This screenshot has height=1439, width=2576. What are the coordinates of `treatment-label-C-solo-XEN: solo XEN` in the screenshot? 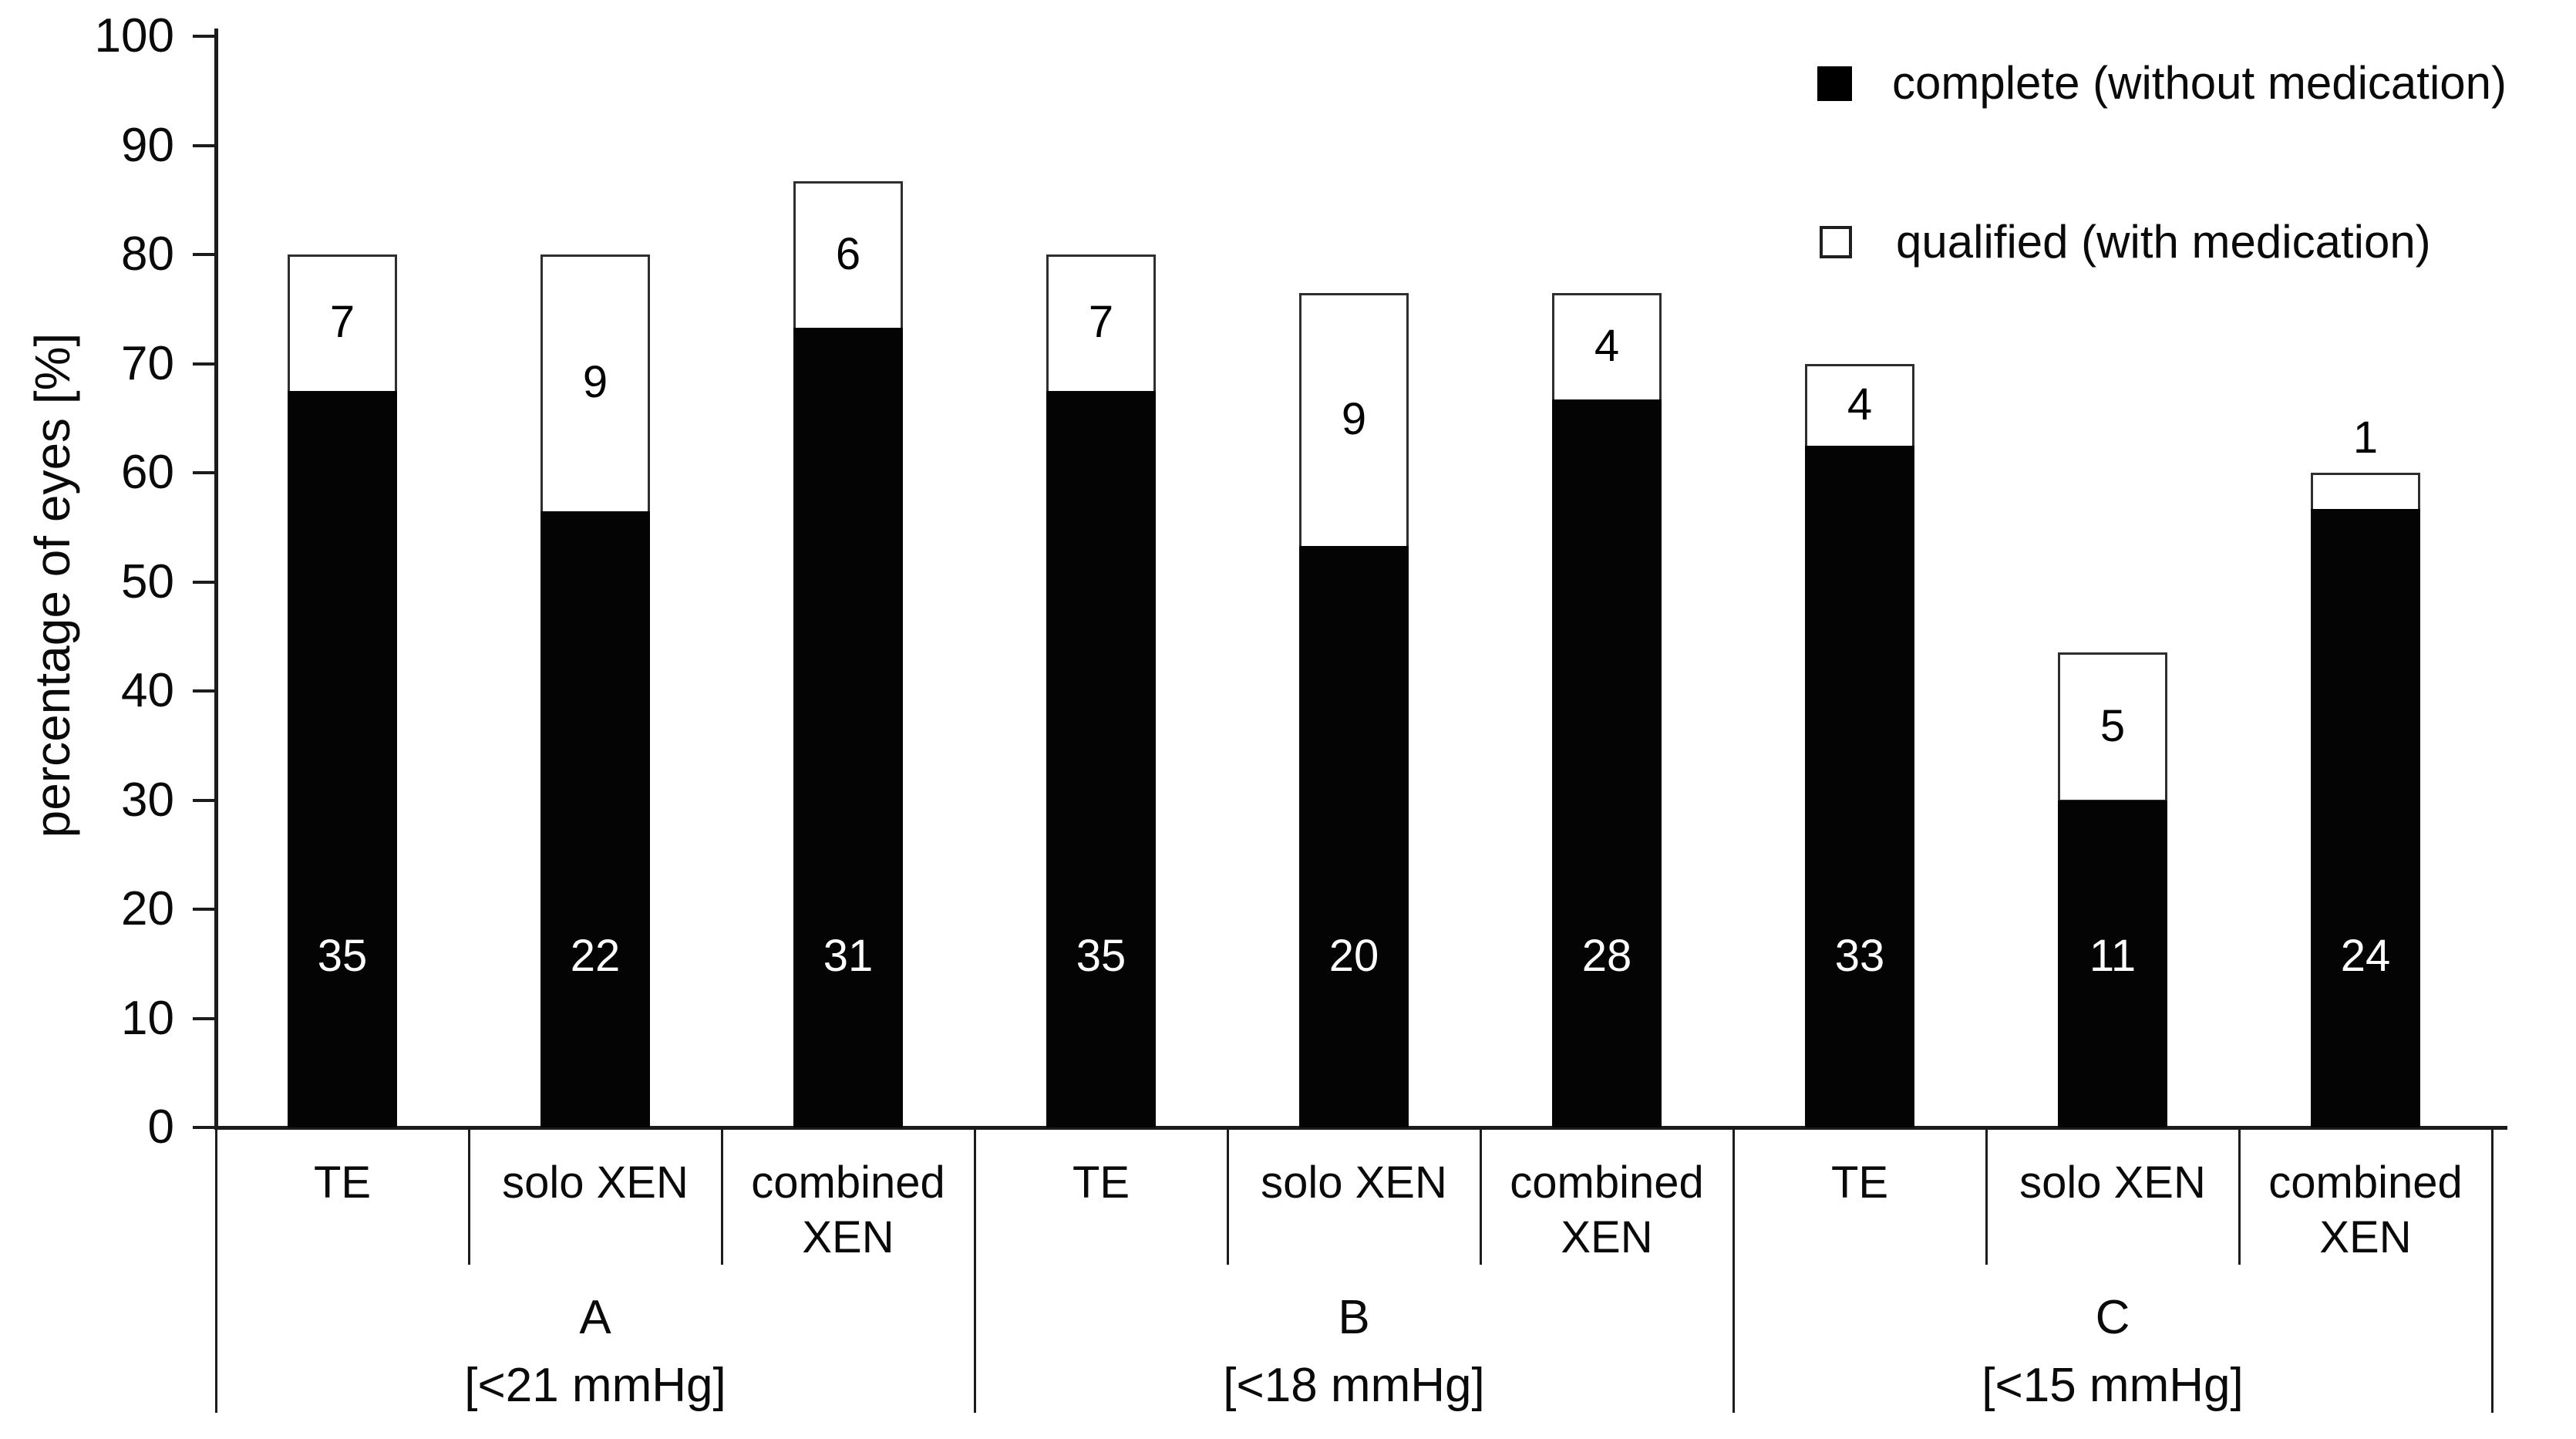 It's located at (2113, 1183).